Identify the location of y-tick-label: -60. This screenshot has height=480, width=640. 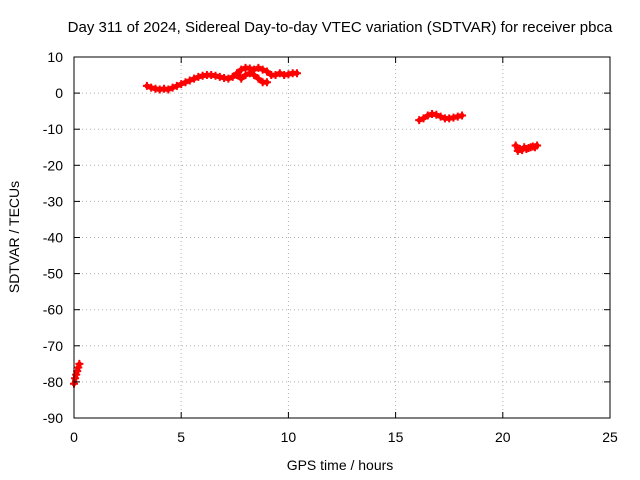
(53, 310).